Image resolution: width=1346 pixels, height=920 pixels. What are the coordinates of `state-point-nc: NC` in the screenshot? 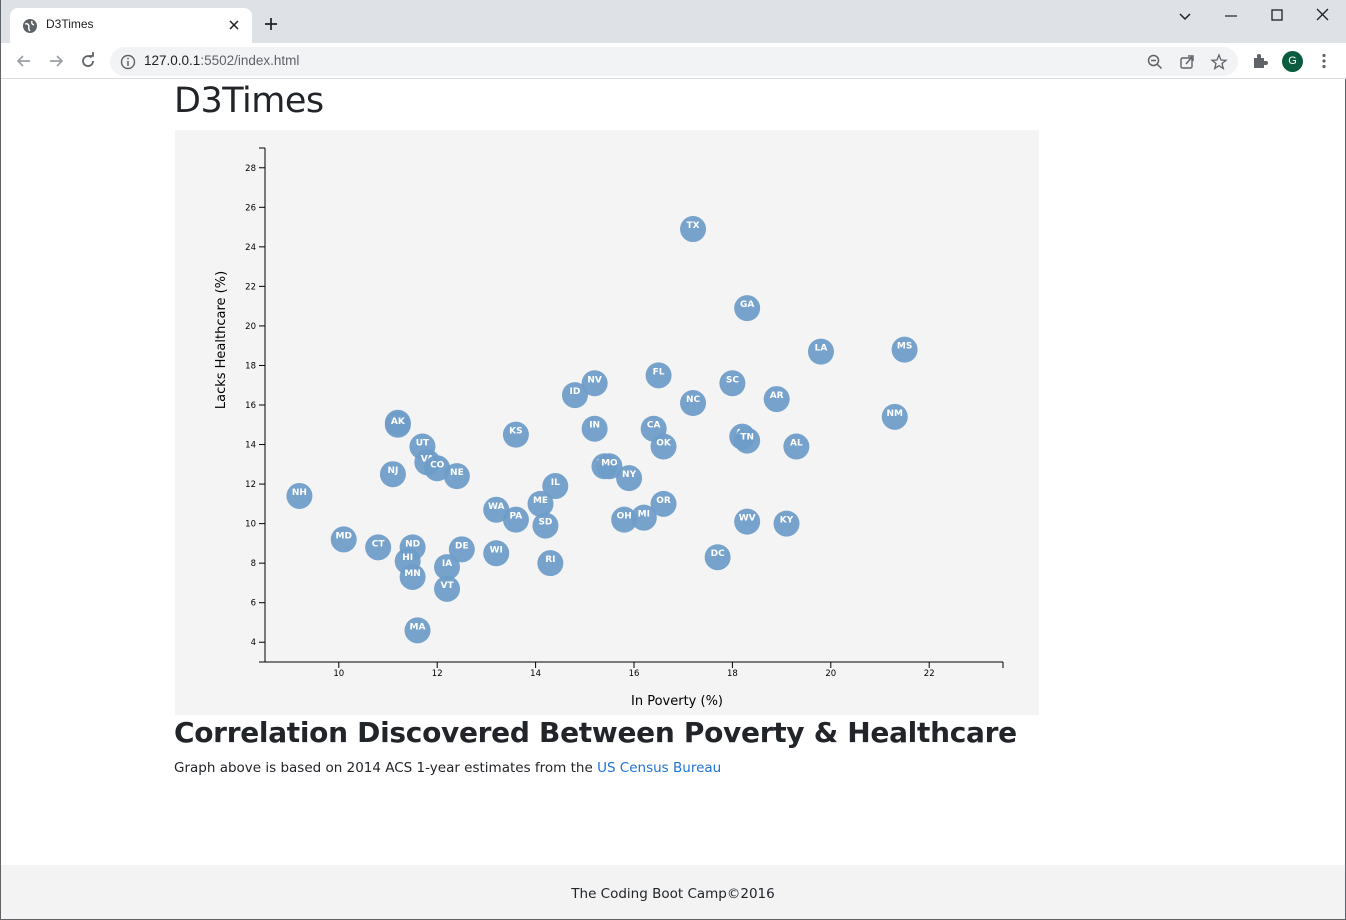 It's located at (693, 403).